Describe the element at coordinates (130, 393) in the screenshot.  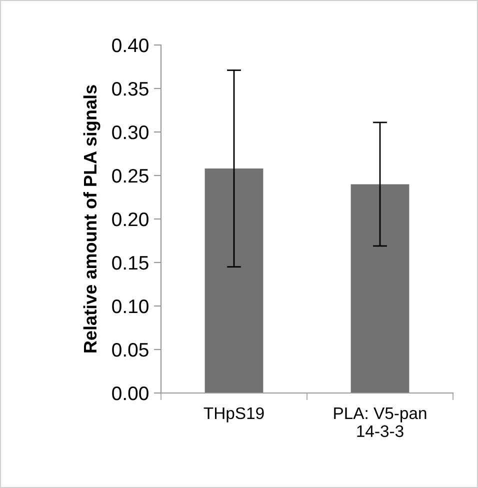
I see `y-tick-label: 0.00` at that location.